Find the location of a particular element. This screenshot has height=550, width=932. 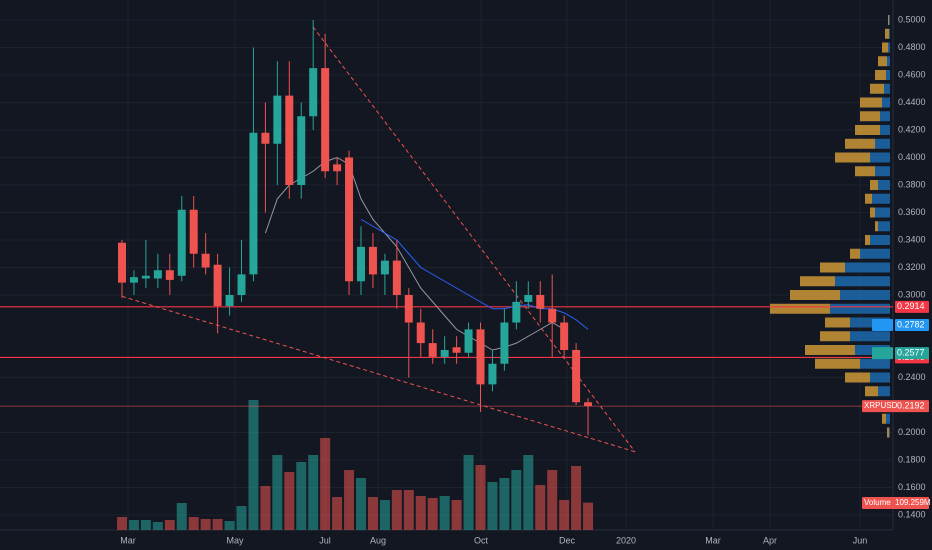

y-tick-label: 0.4000 is located at coordinates (912, 157).